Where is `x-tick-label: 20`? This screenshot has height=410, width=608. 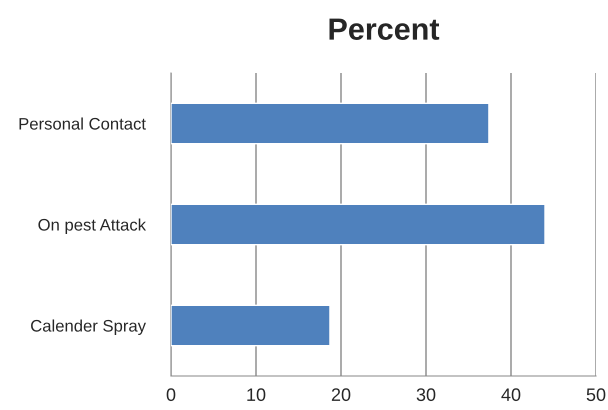
x-tick-label: 20 is located at coordinates (341, 395).